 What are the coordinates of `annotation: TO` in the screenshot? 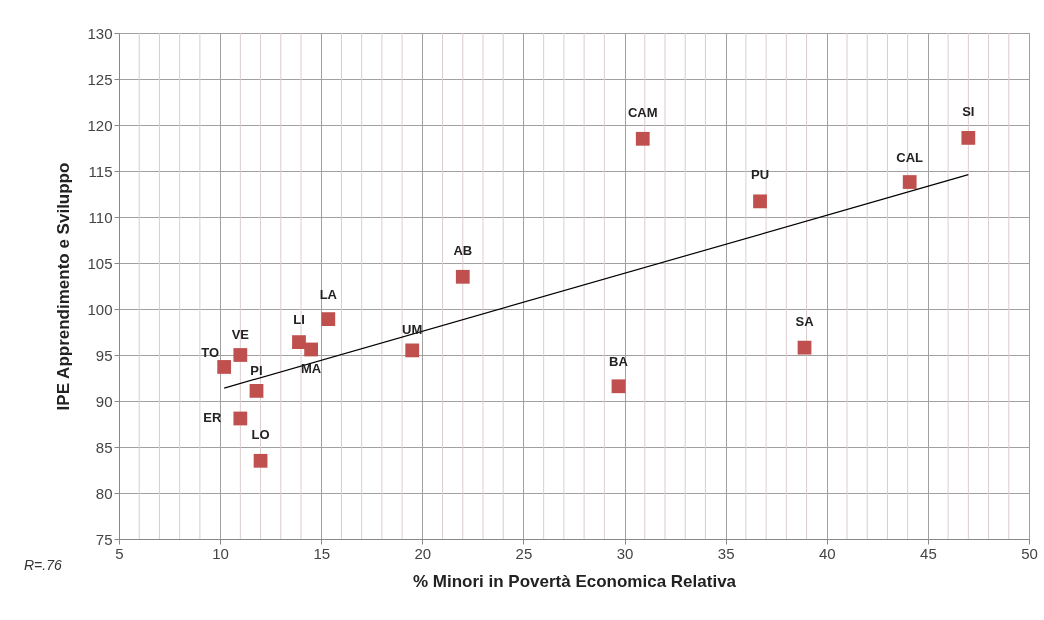 It's located at (210, 352).